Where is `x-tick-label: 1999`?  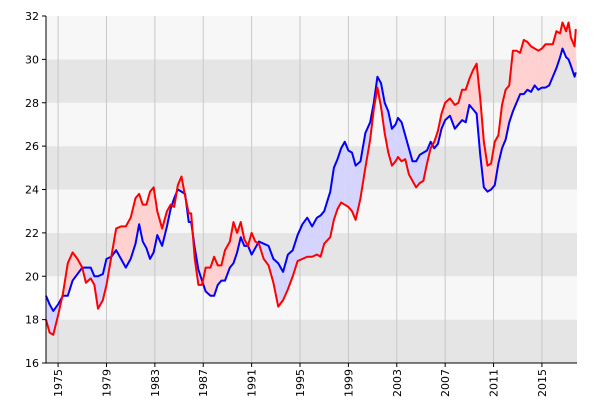
x-tick-label: 1999 is located at coordinates (348, 383).